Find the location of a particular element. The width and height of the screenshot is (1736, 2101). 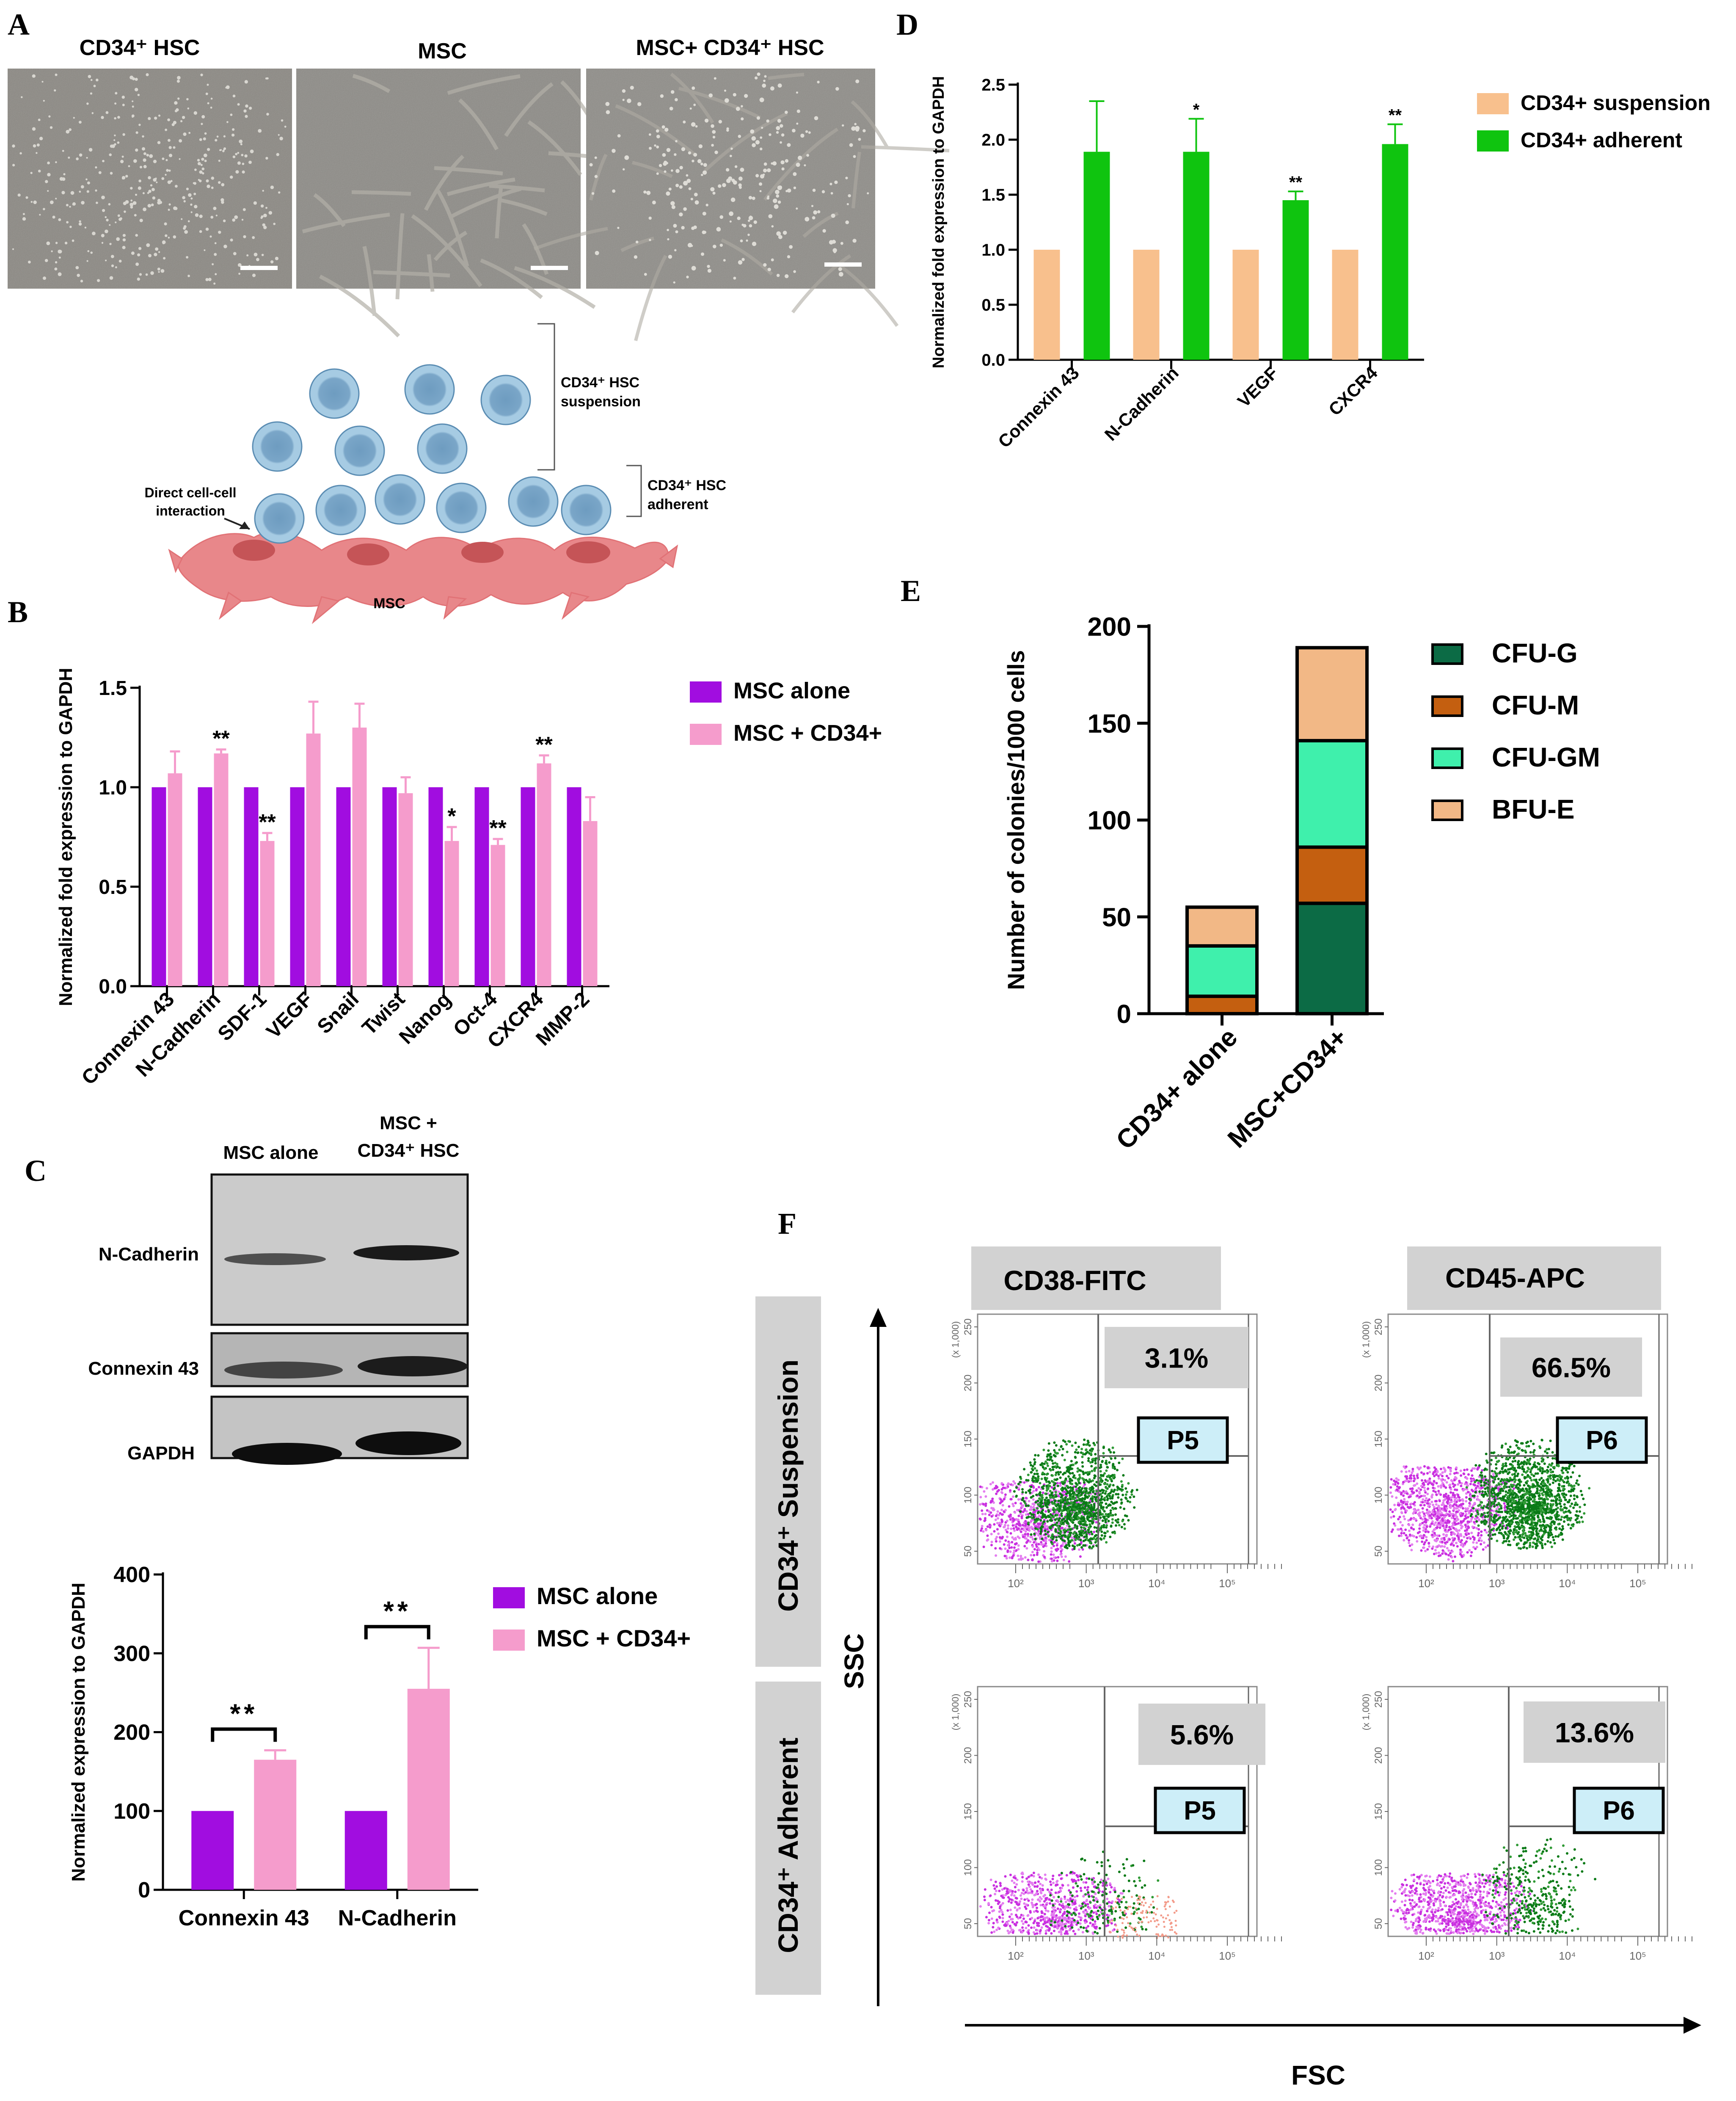

suspension-bracket is located at coordinates (546, 397).